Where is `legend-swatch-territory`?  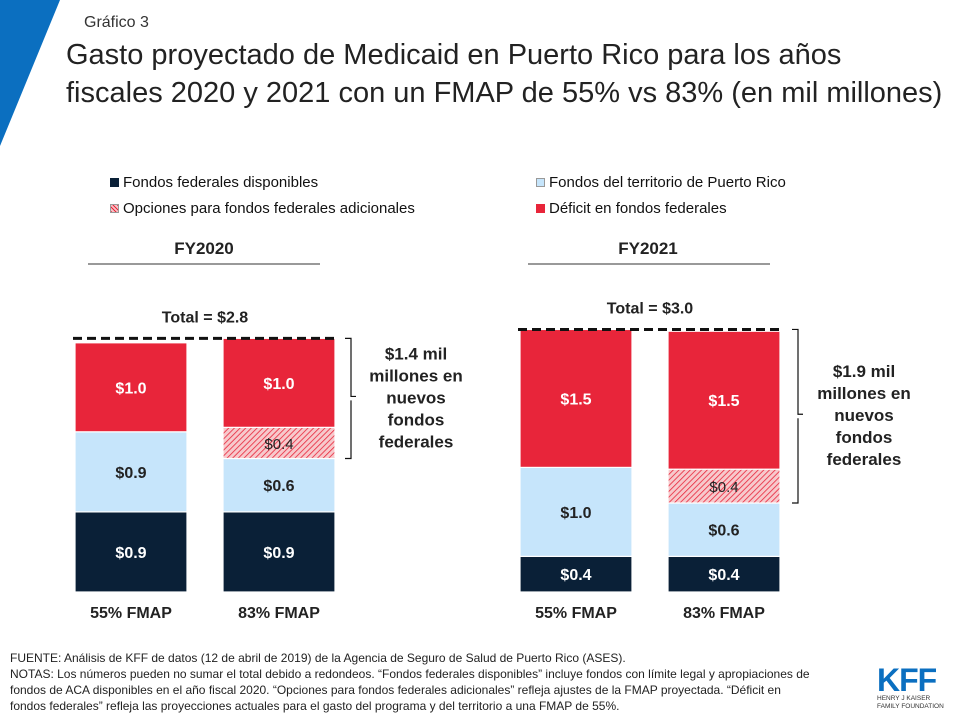 legend-swatch-territory is located at coordinates (540, 182).